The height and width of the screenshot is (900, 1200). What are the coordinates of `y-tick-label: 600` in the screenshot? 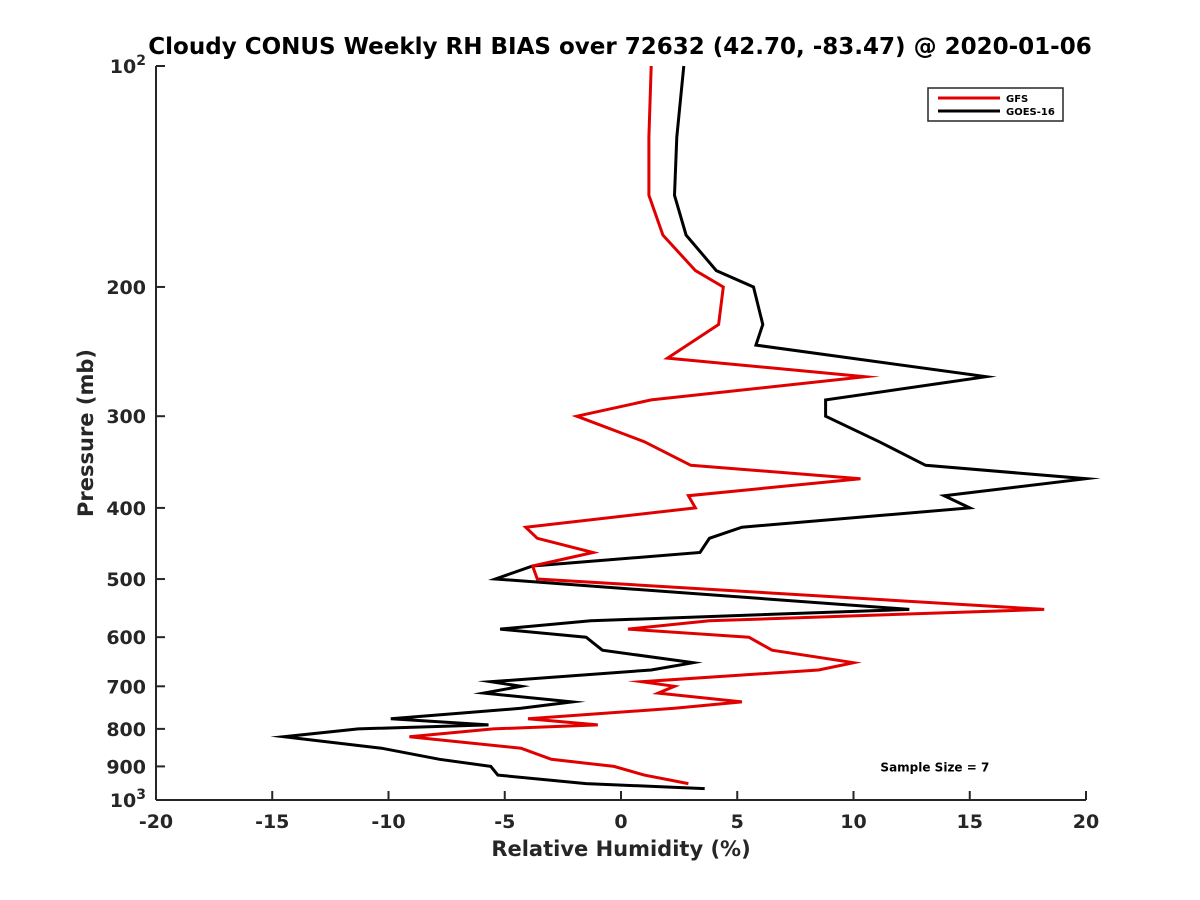 It's located at (126, 638).